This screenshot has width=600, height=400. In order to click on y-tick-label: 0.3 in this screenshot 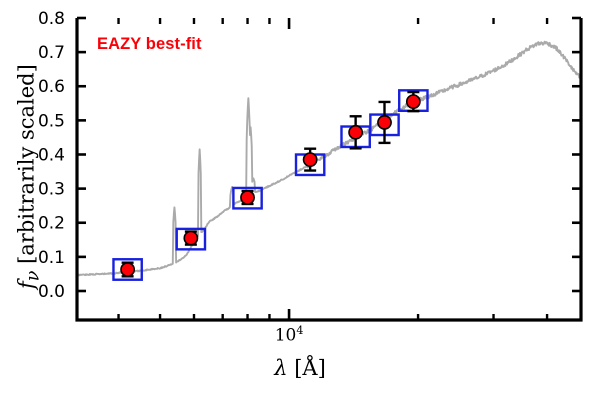, I will do `click(51, 190)`.